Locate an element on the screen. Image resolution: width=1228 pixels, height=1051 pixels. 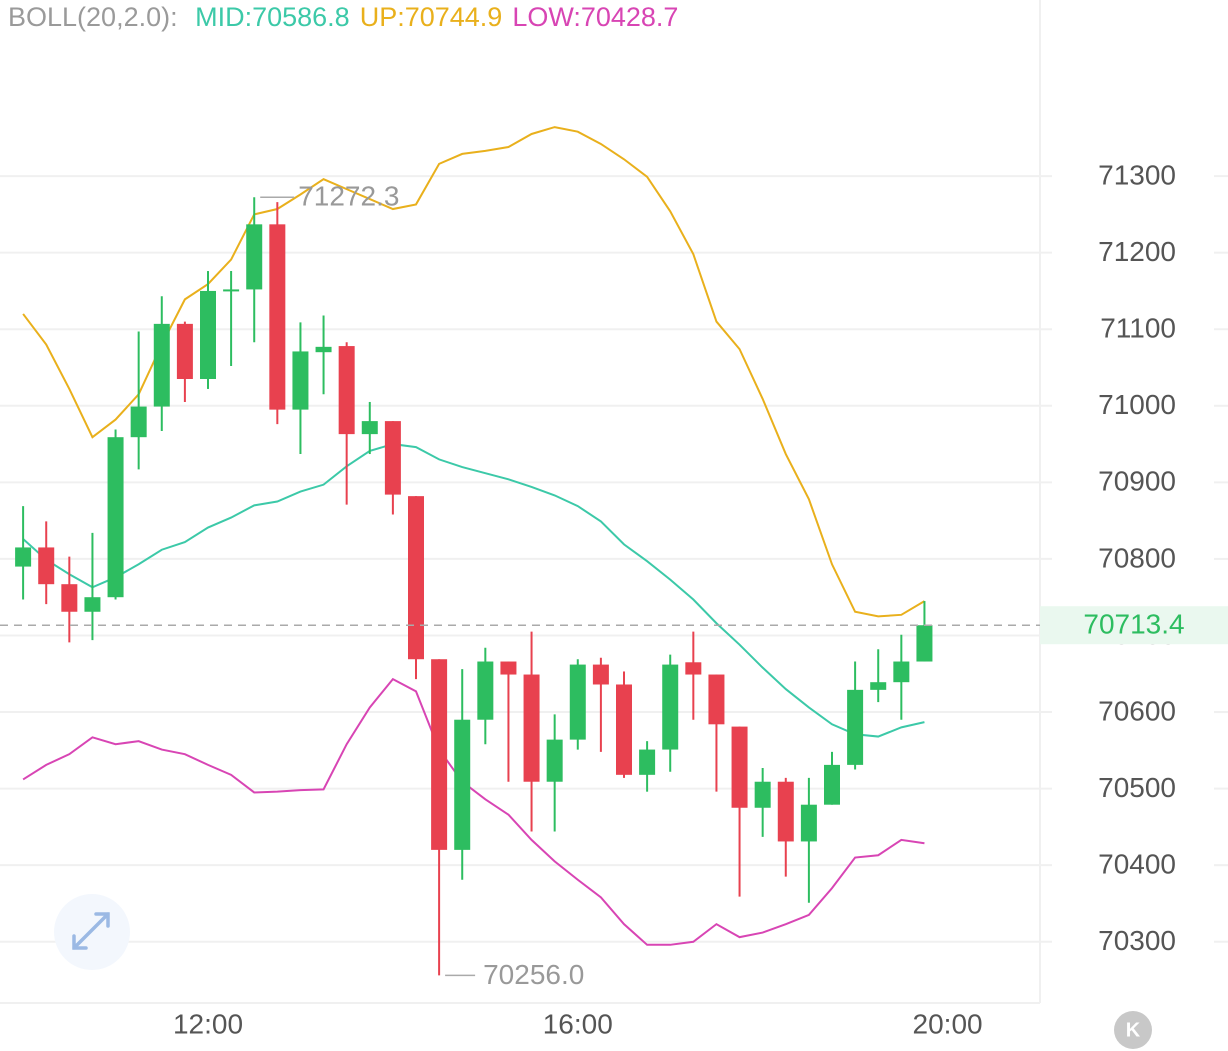
low-label: 70256.0 is located at coordinates (533, 974).